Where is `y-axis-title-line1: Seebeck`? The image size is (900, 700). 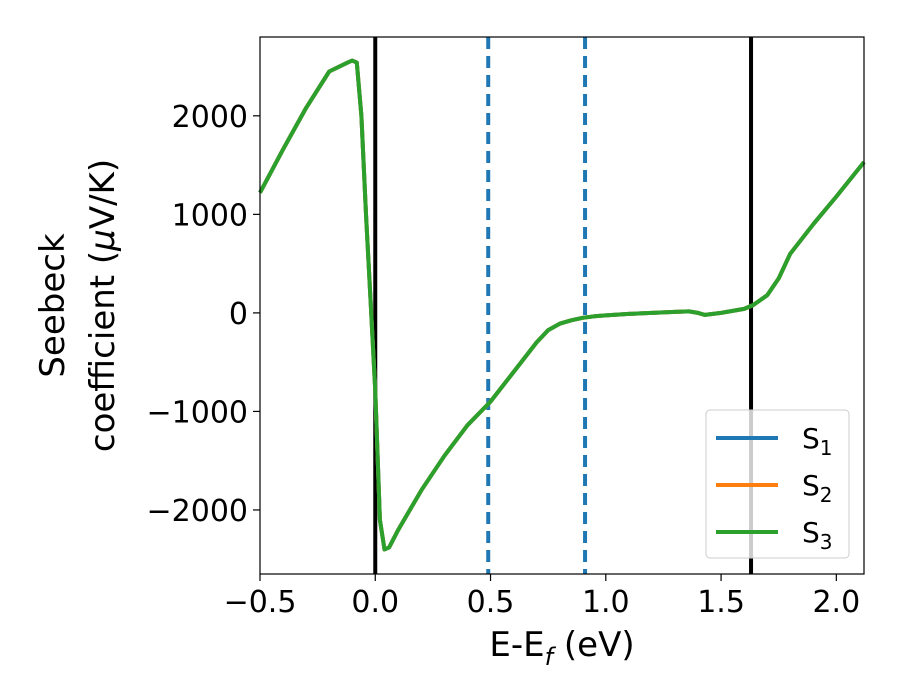 y-axis-title-line1: Seebeck is located at coordinates (53, 305).